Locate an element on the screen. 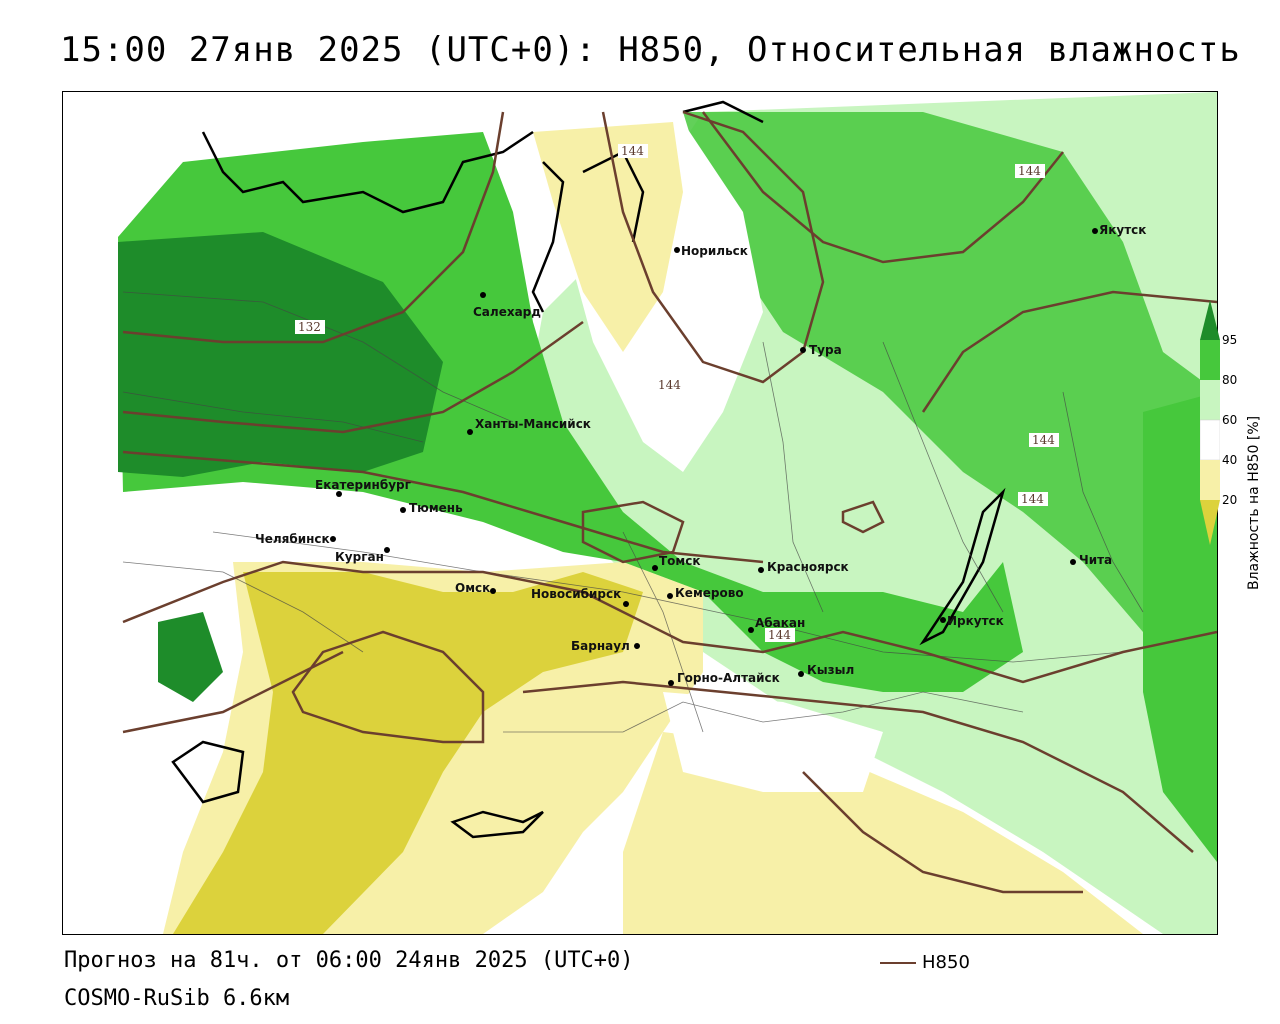  city-marker: Омск is located at coordinates (475, 588).